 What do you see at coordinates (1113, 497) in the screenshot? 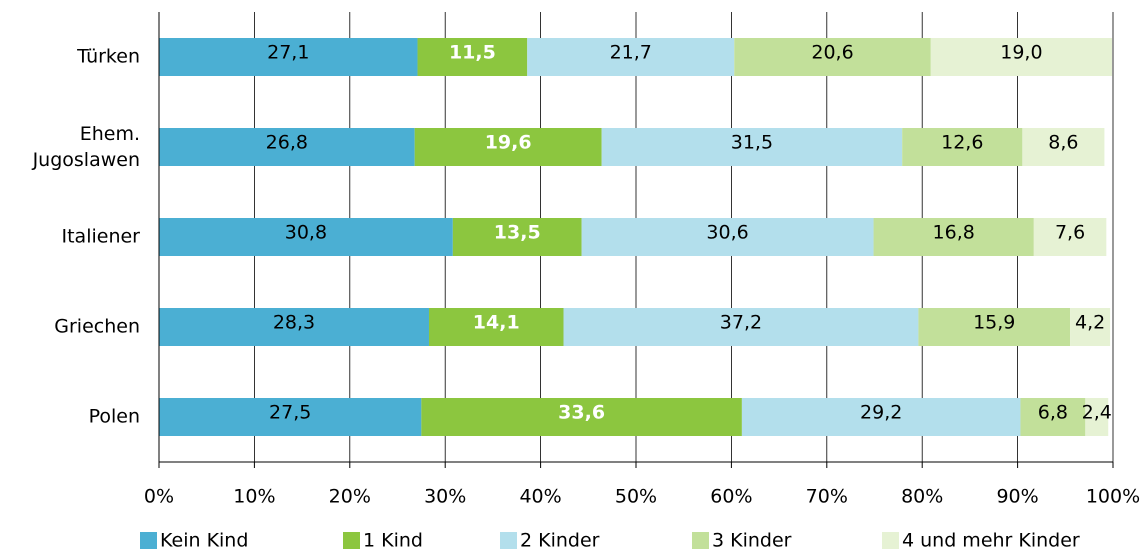
I see `x-tick-label: 100%` at bounding box center [1113, 497].